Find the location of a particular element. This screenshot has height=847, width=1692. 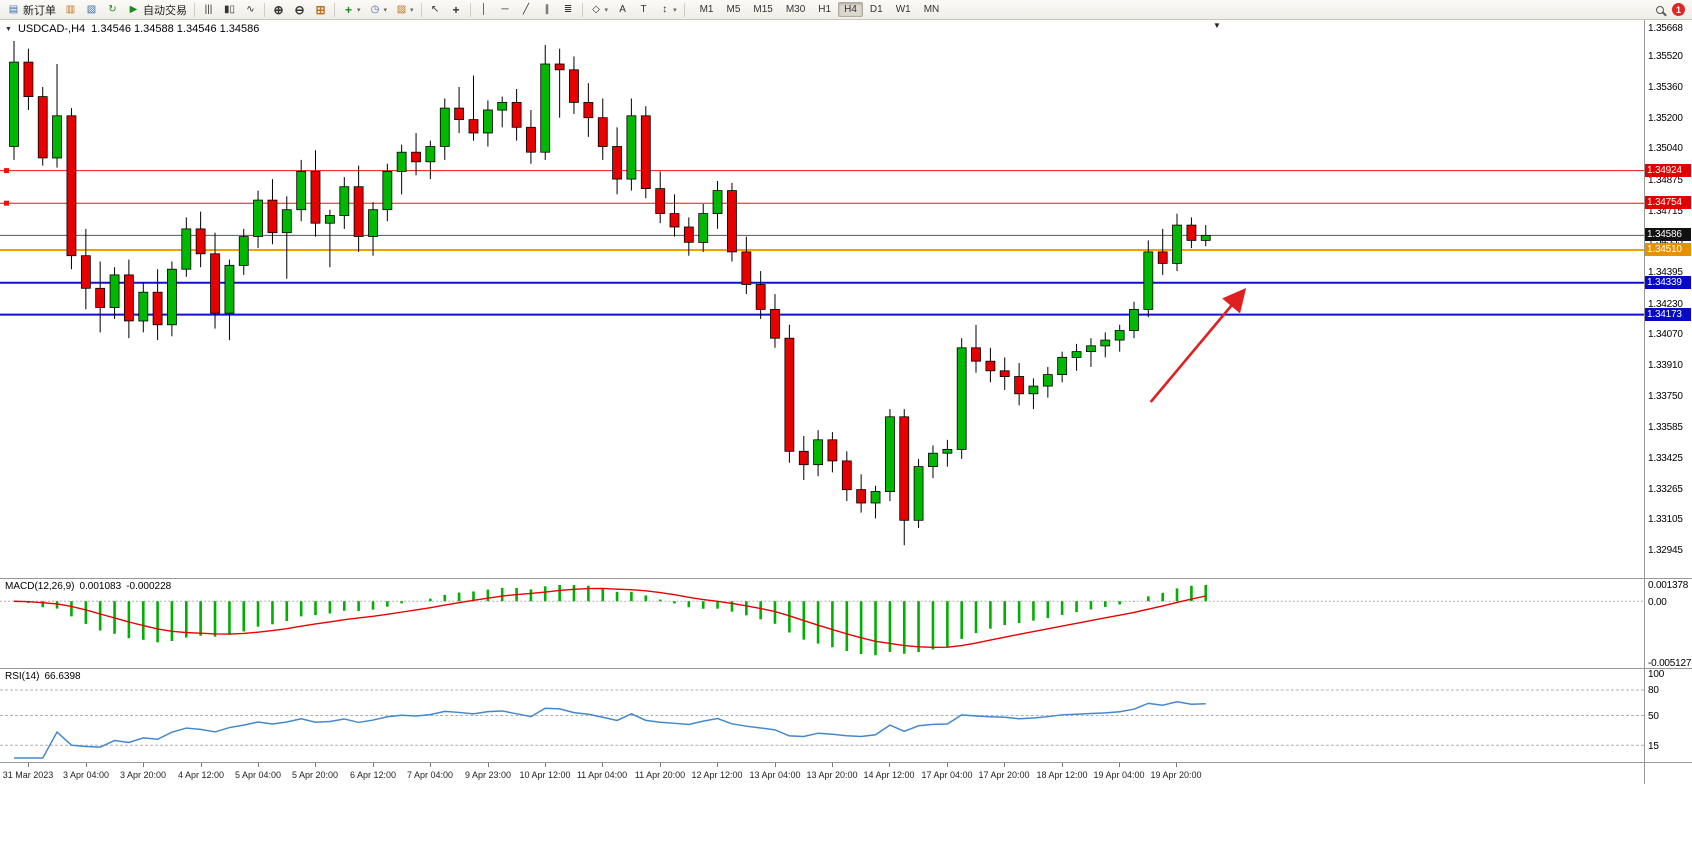

search-button is located at coordinates (1660, 9).